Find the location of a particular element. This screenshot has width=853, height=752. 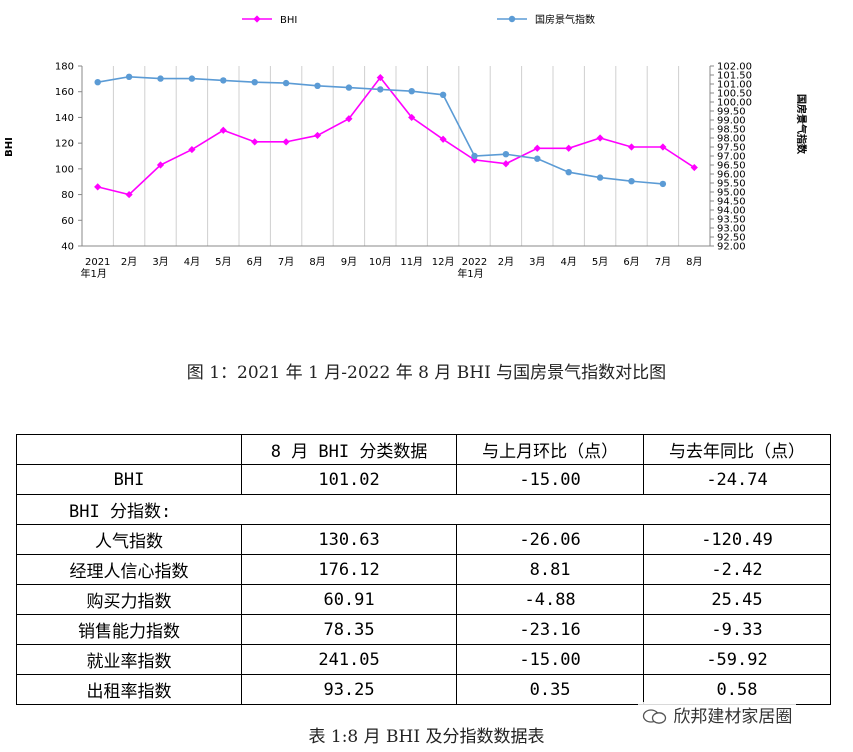

table-row-bhi: BHI 101.02 -15.00 -24.74 is located at coordinates (423, 479).